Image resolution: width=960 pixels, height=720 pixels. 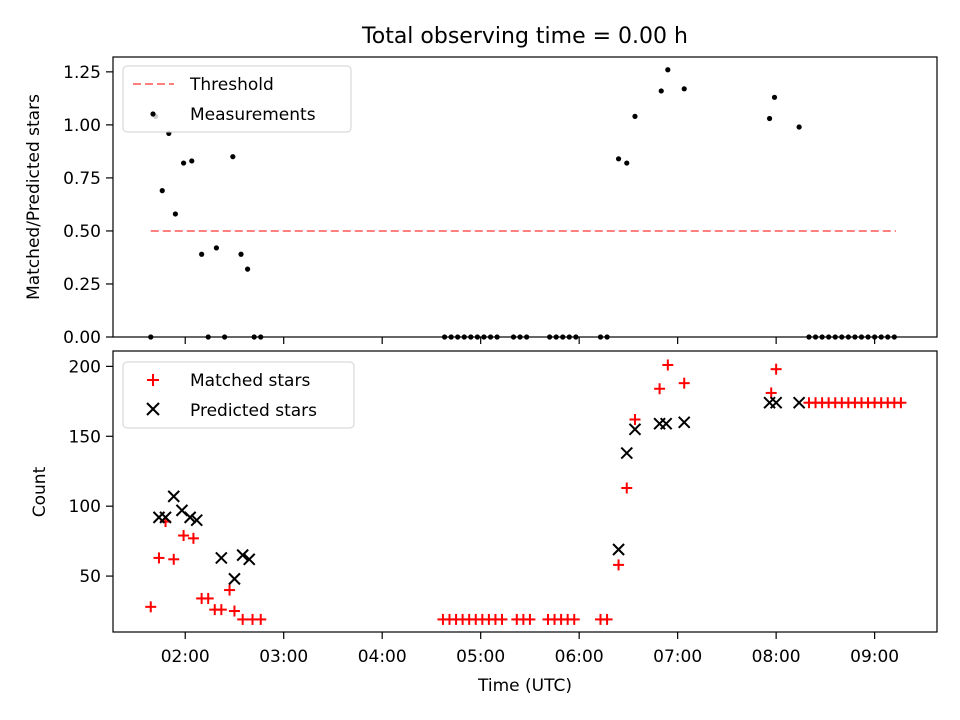 I want to click on legend-measurements-swatch, so click(x=153, y=114).